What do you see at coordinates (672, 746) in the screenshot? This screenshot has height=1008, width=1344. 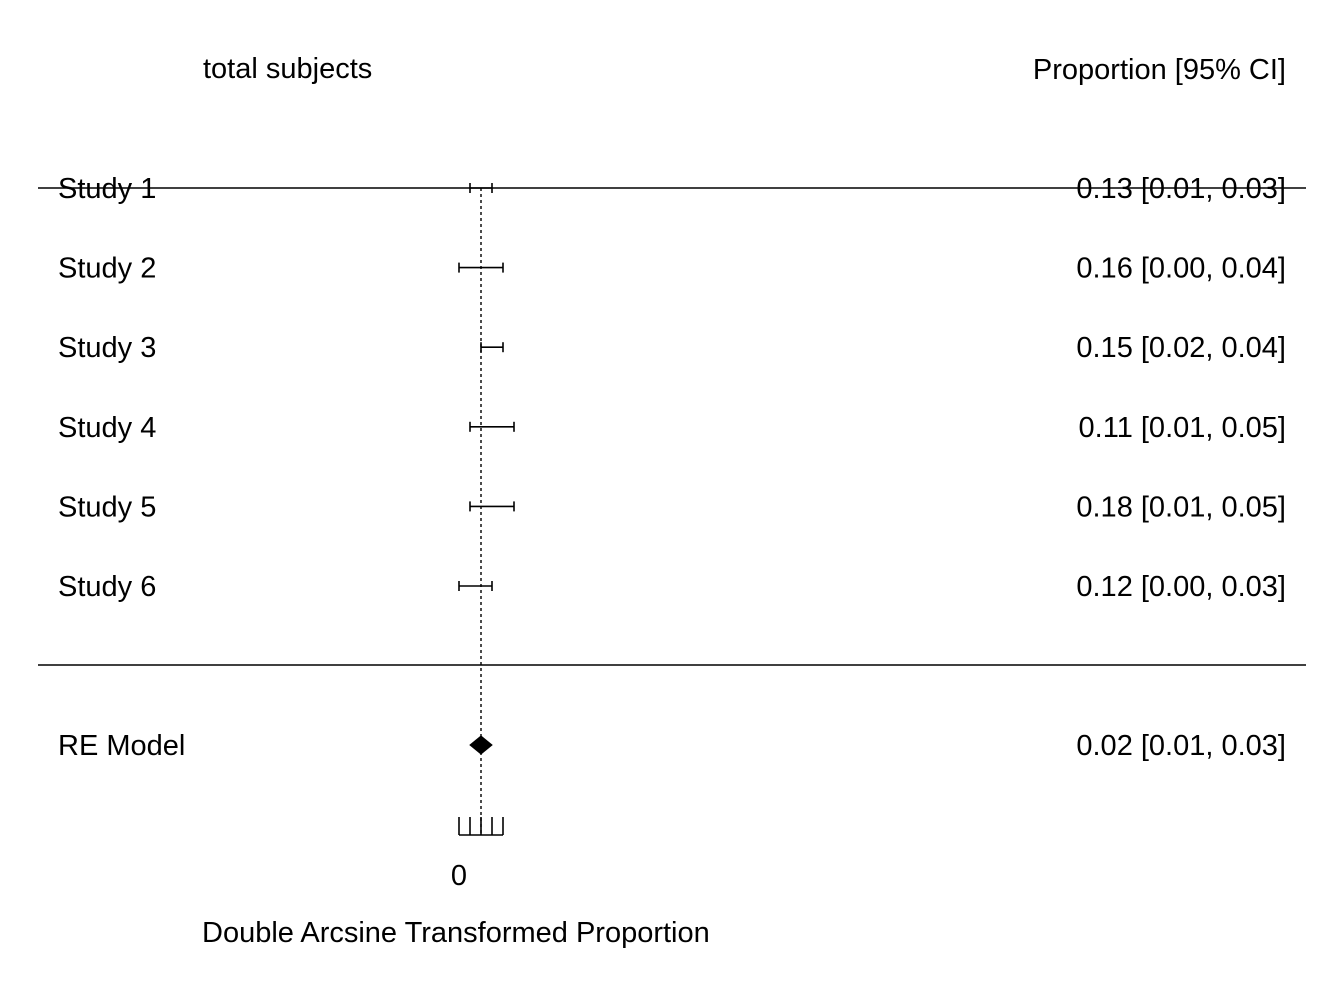 I see `pooled-row: RE Model 0.02 [0.01, 0.03]` at bounding box center [672, 746].